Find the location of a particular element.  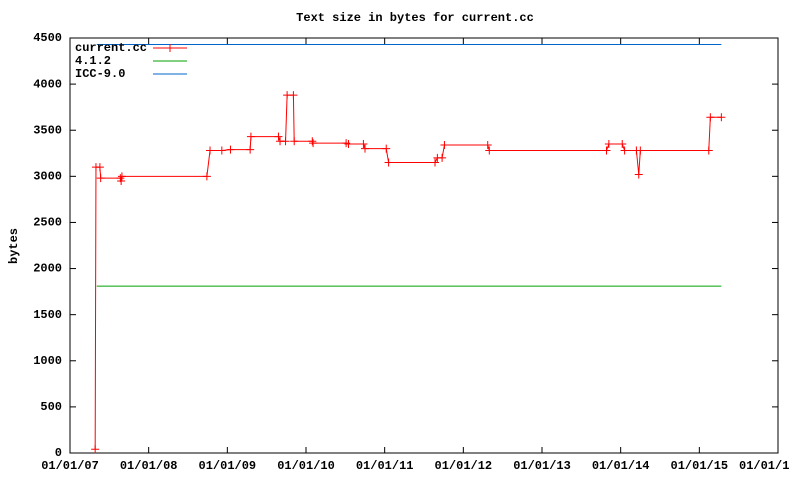

y-tick-label: 1500 is located at coordinates (47, 315).